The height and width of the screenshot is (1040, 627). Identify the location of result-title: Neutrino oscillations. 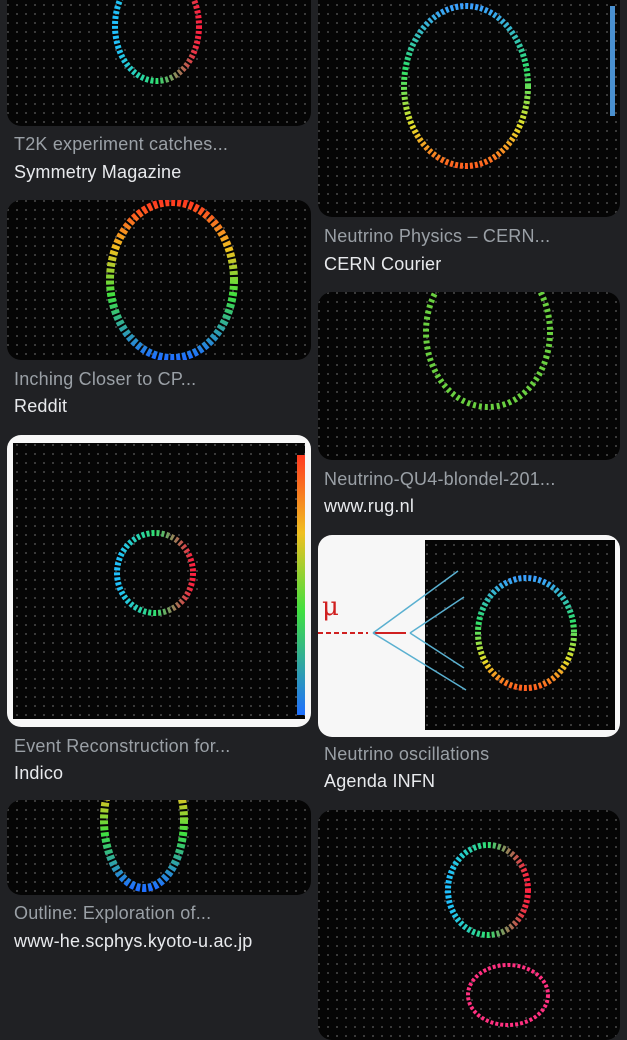
(407, 754).